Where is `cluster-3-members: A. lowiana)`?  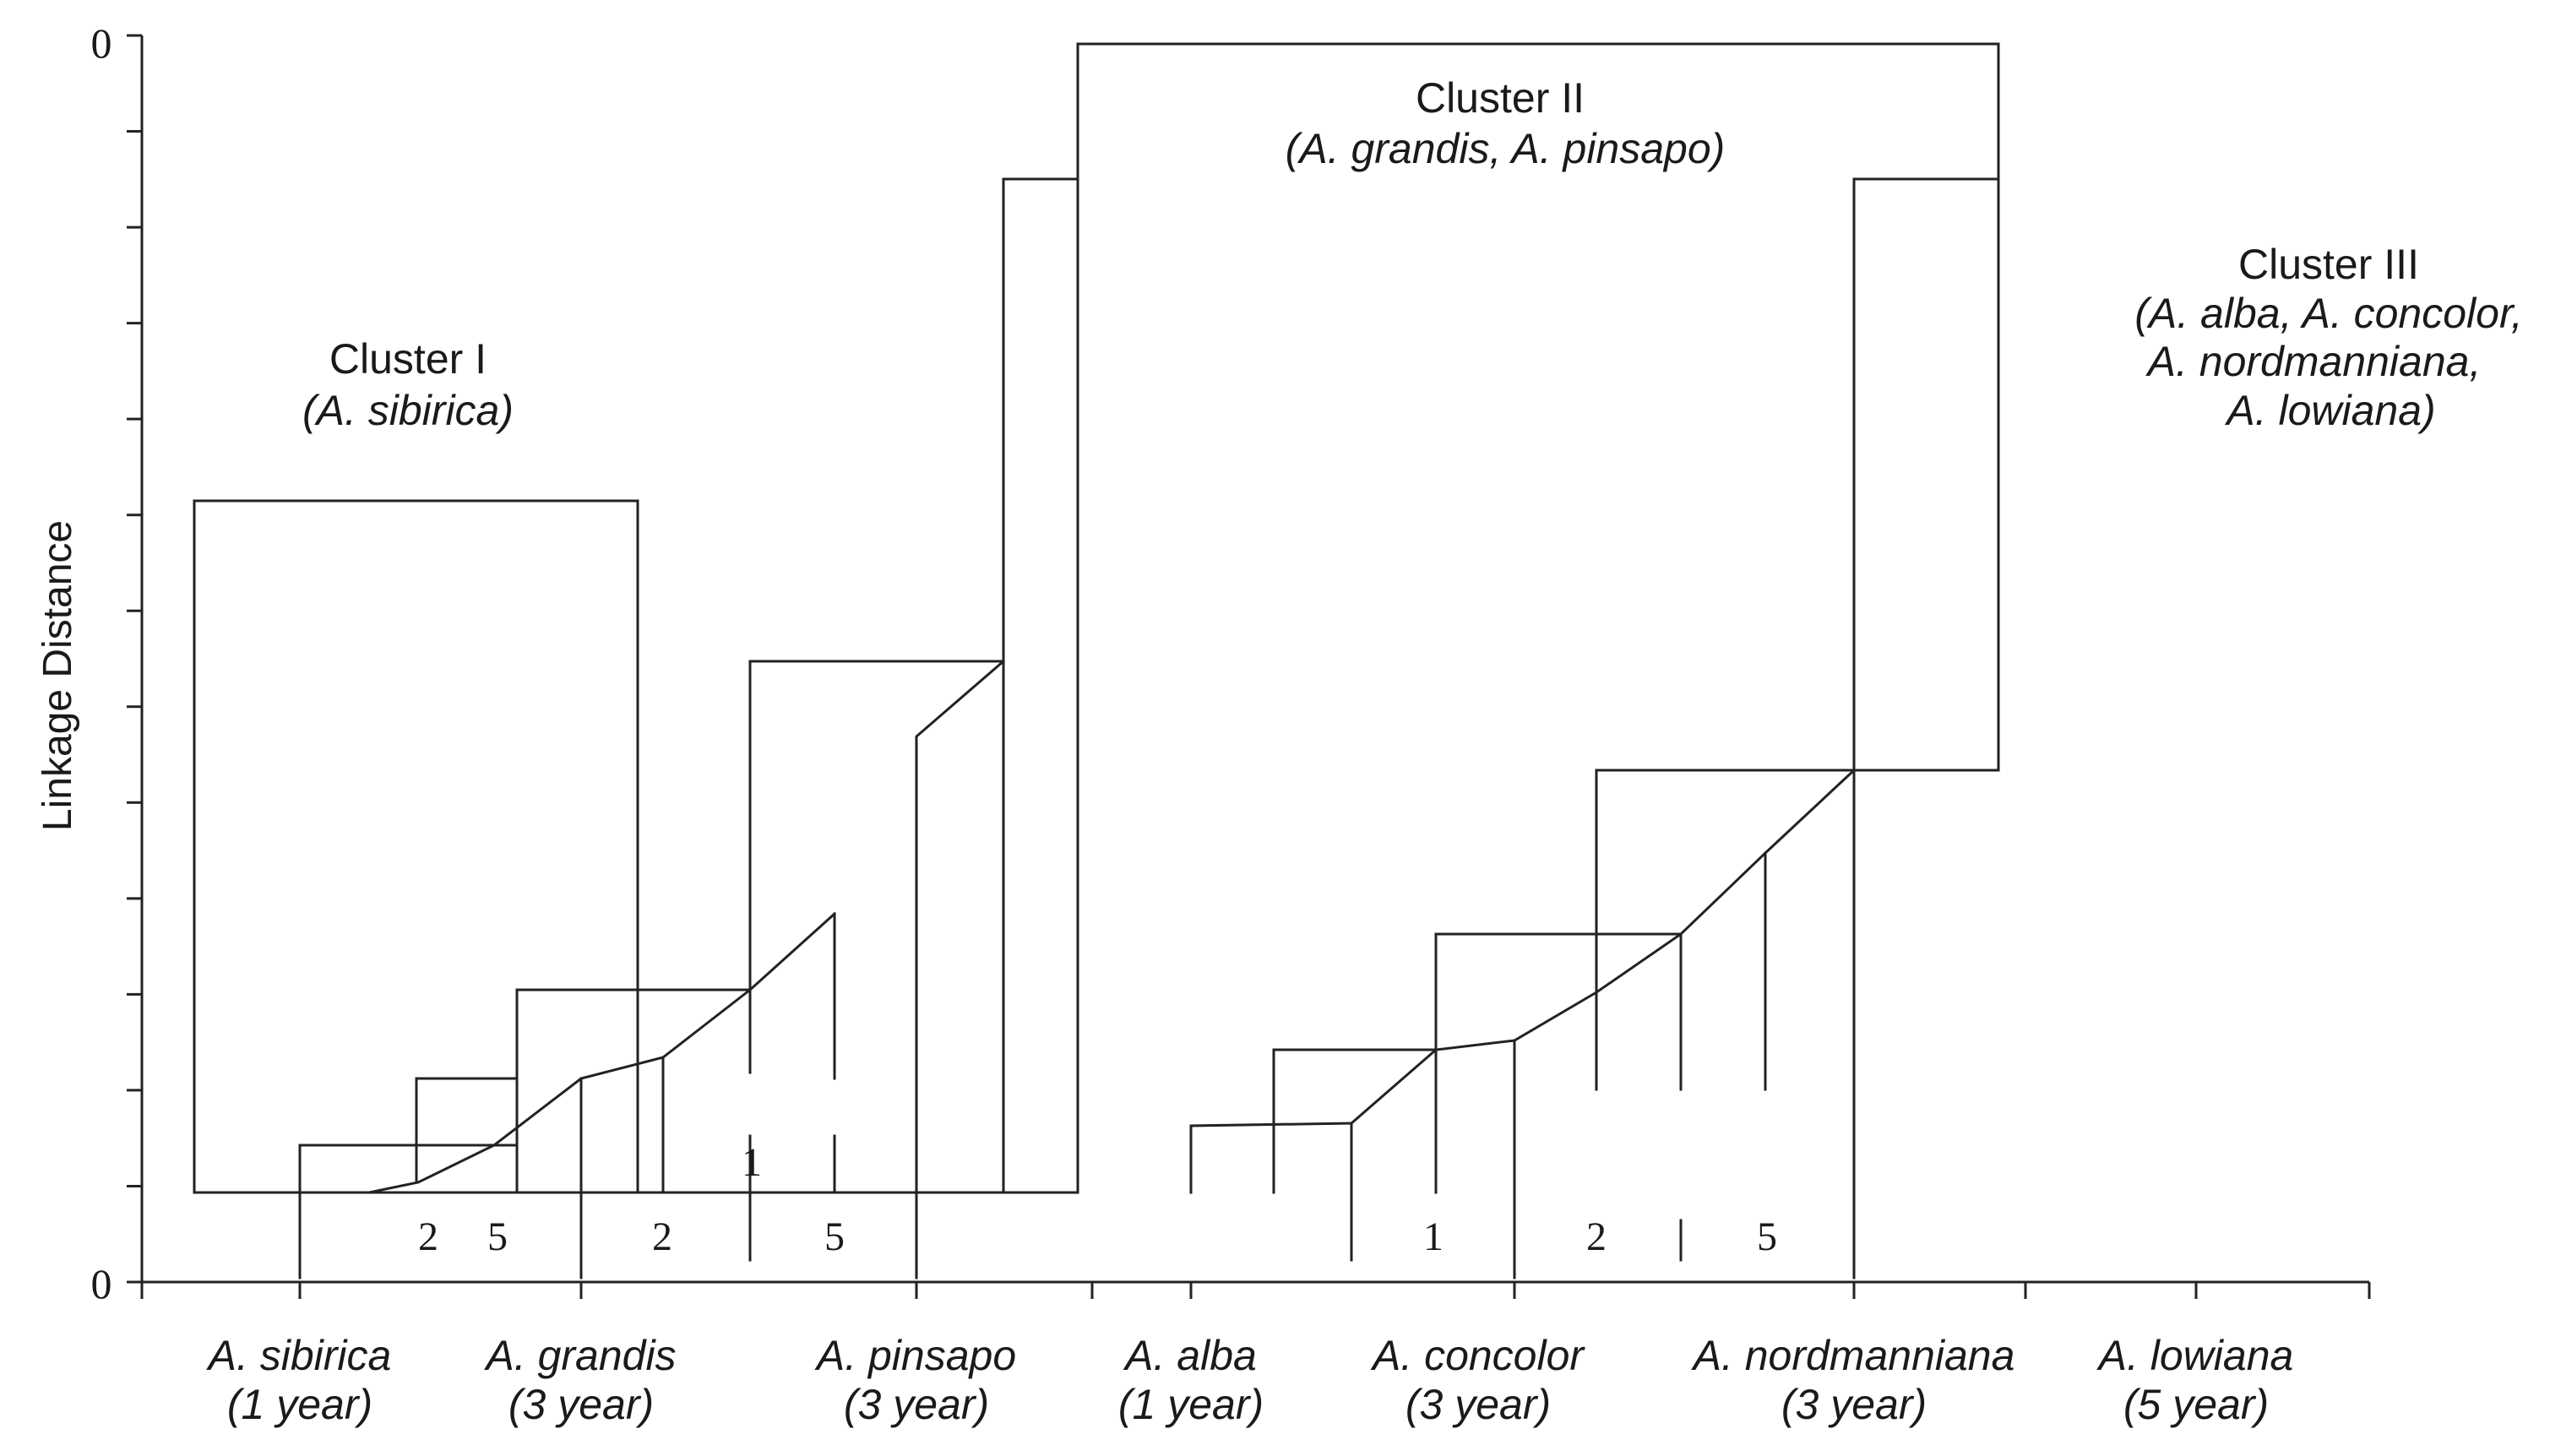 cluster-3-members: A. lowiana) is located at coordinates (2329, 410).